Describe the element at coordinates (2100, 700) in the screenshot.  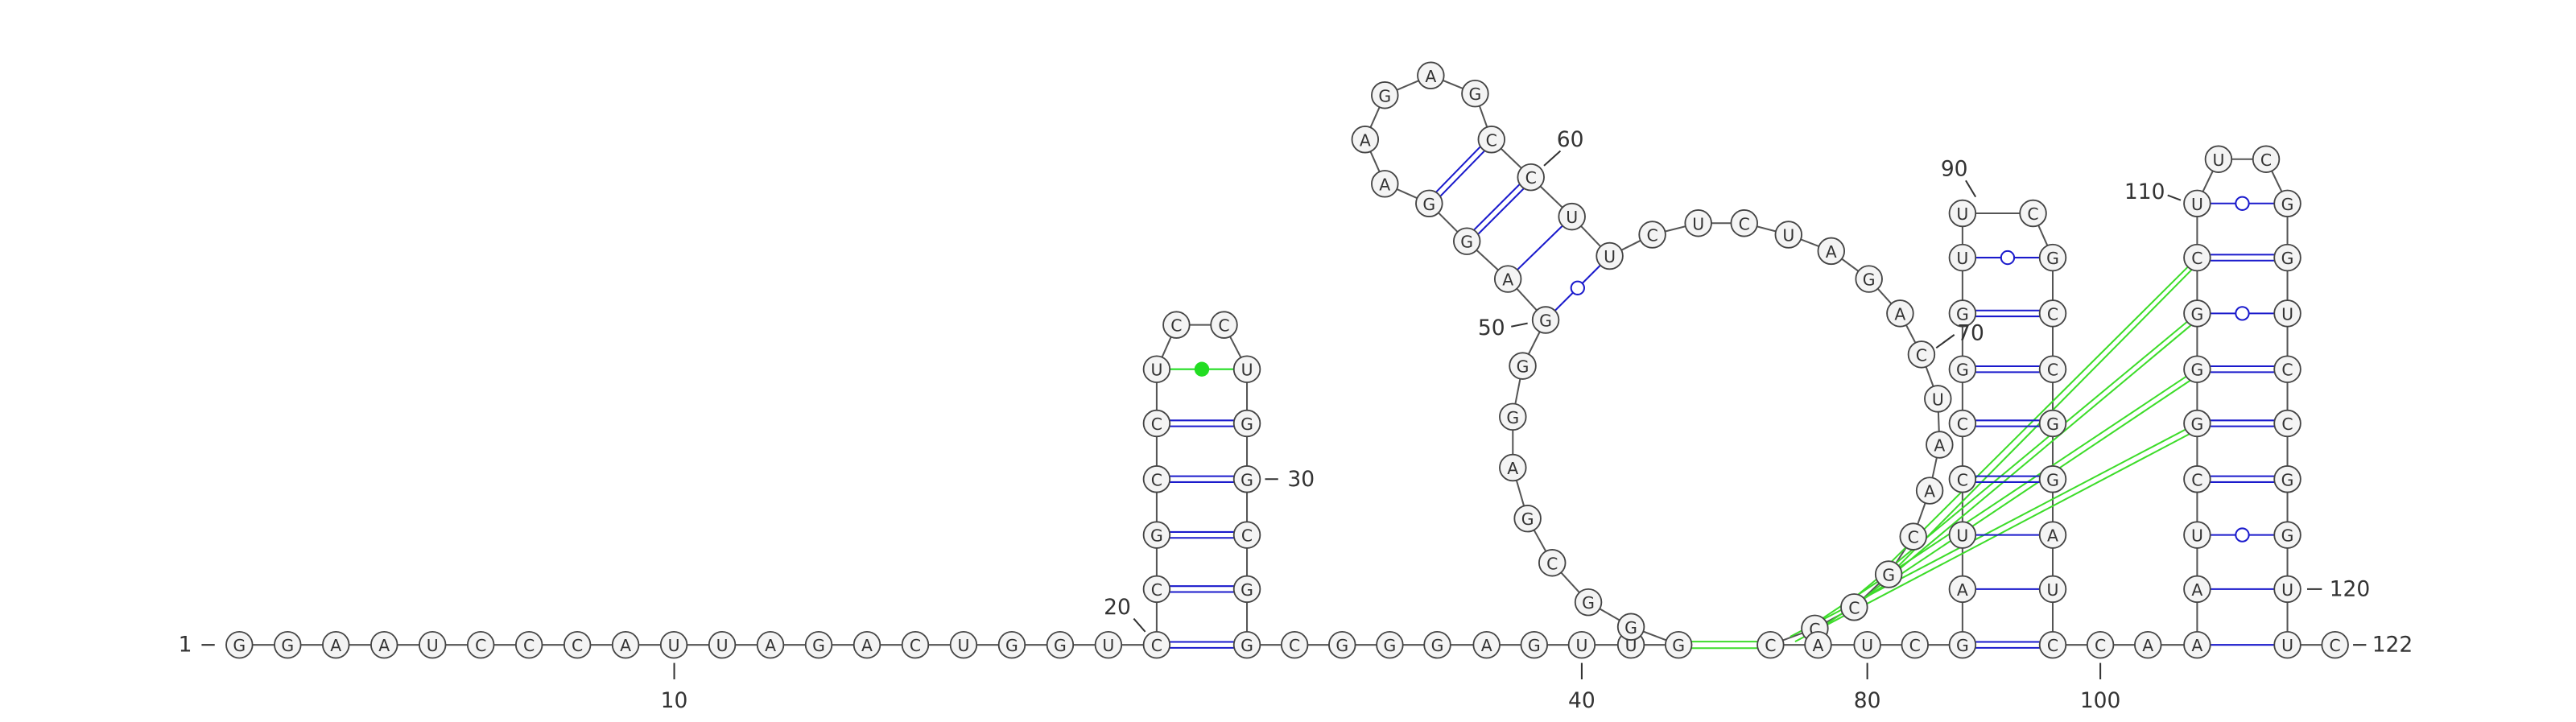
I see `number-label: 100` at that location.